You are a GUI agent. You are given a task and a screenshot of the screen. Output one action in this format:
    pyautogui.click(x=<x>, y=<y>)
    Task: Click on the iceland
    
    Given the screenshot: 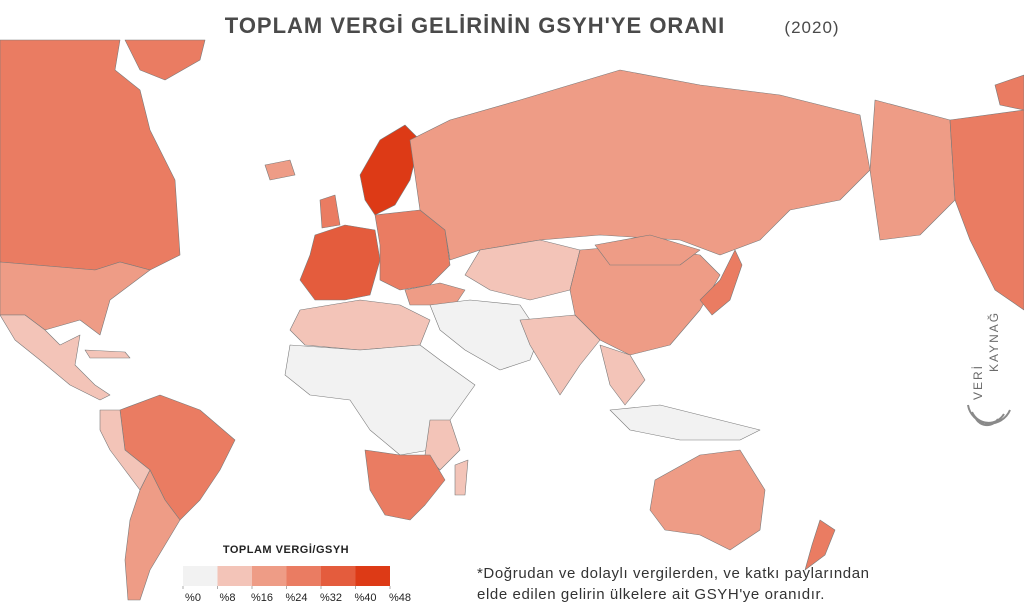 What is the action you would take?
    pyautogui.click(x=280, y=170)
    